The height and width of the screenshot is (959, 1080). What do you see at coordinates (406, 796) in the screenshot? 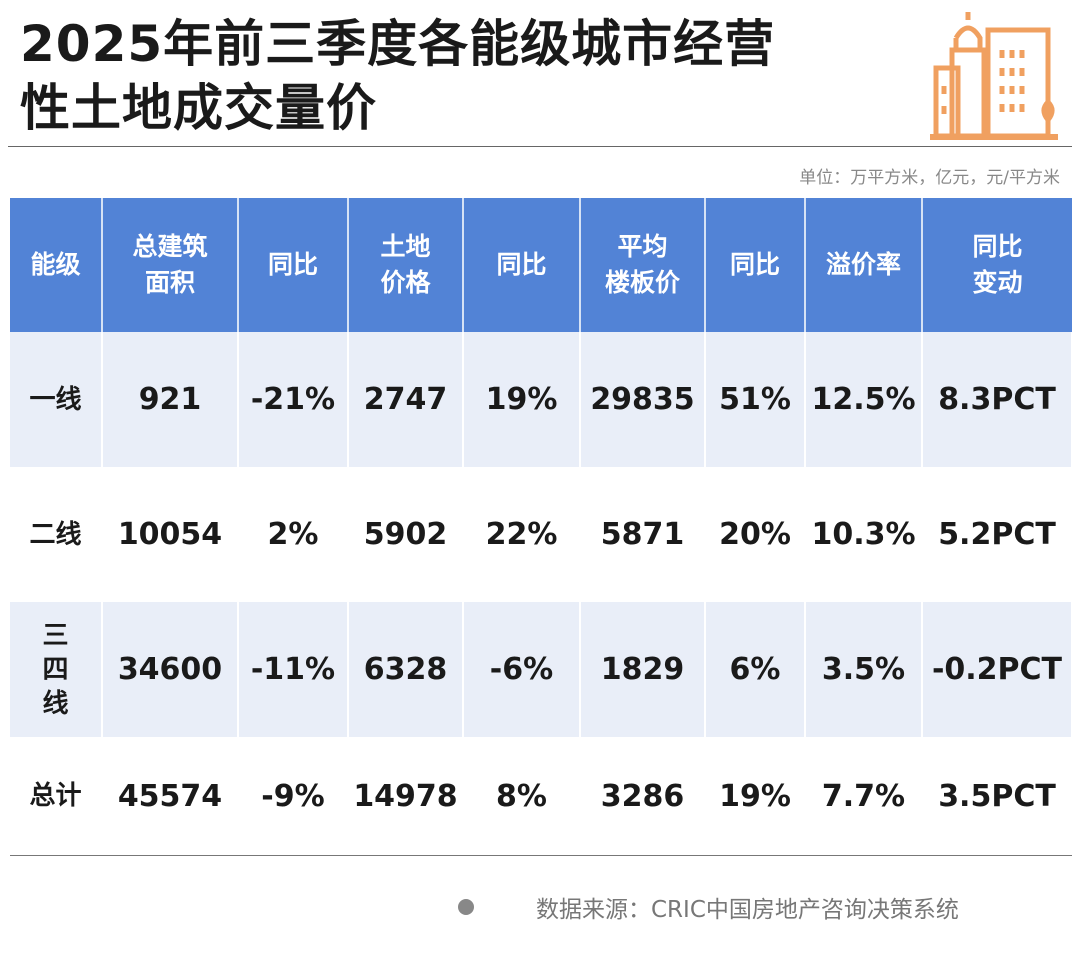
I see `table-cell: 14978` at bounding box center [406, 796].